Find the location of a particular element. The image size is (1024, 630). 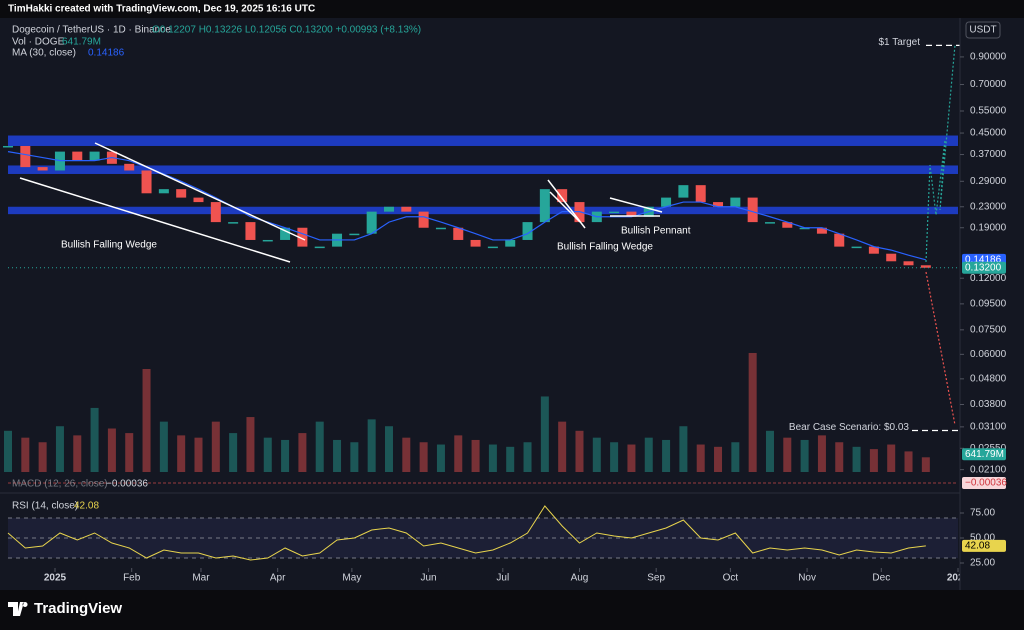

y-tick-label: 0.29000 is located at coordinates (988, 181).